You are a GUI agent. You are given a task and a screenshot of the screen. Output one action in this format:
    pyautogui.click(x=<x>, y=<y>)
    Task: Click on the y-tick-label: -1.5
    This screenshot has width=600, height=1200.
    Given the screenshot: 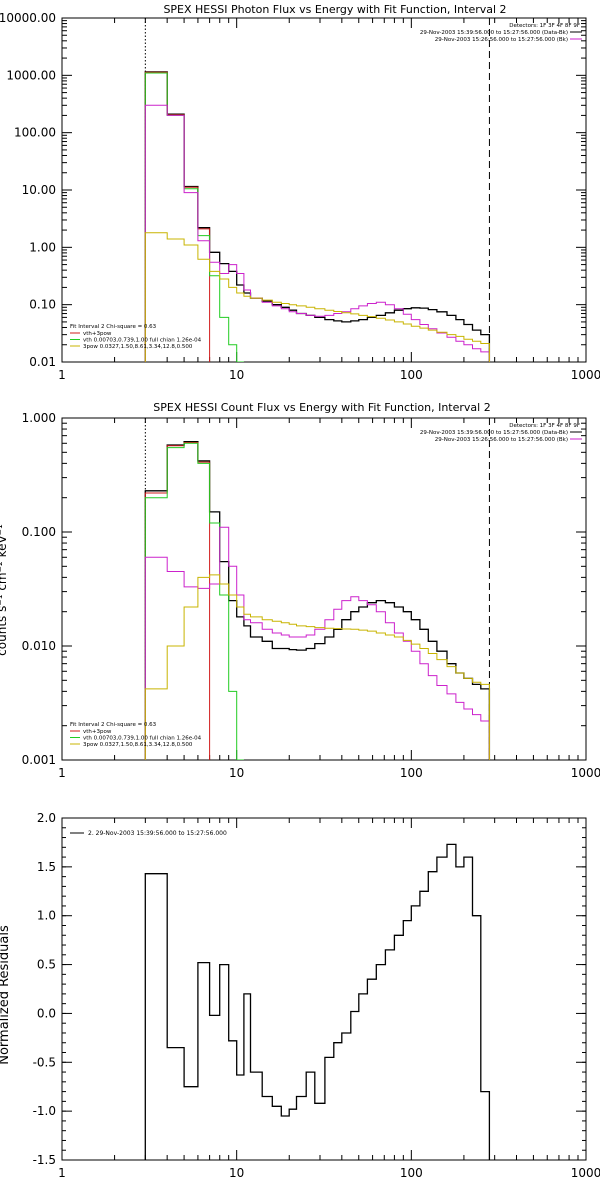 What is the action you would take?
    pyautogui.click(x=44, y=1160)
    